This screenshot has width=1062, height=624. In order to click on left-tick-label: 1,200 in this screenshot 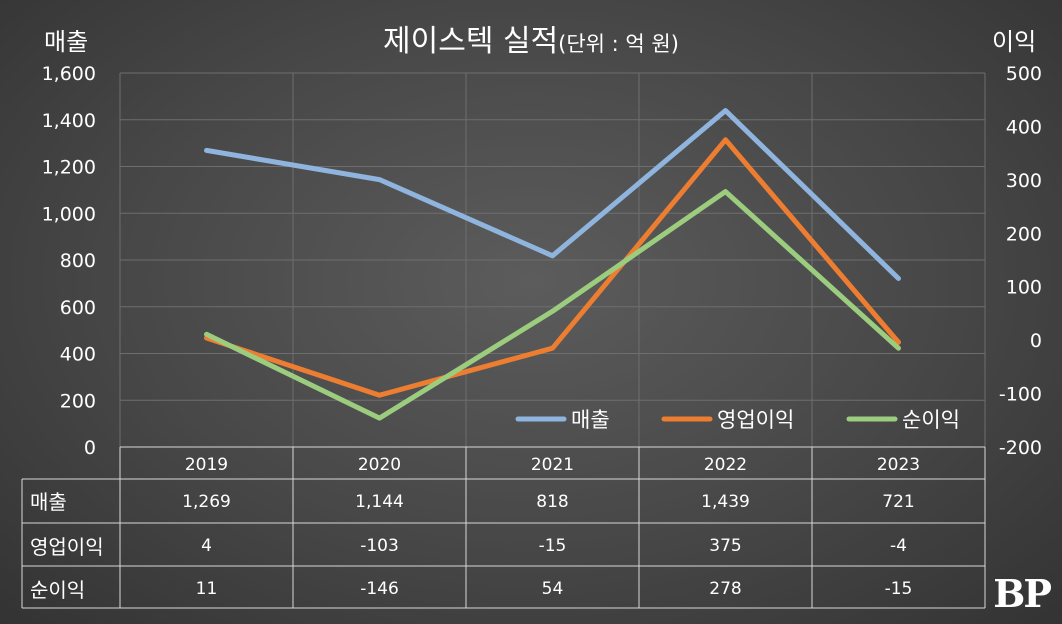, I will do `click(69, 168)`.